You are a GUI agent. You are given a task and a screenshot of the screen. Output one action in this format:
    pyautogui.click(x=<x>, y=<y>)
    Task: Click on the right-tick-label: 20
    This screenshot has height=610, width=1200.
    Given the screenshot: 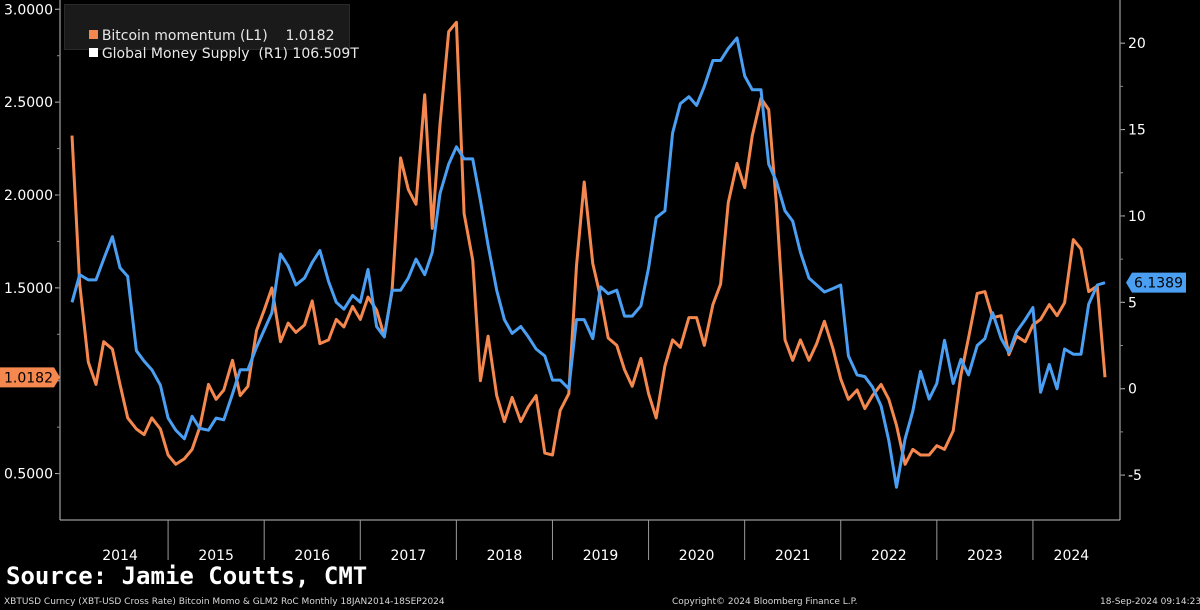 What is the action you would take?
    pyautogui.click(x=1137, y=44)
    